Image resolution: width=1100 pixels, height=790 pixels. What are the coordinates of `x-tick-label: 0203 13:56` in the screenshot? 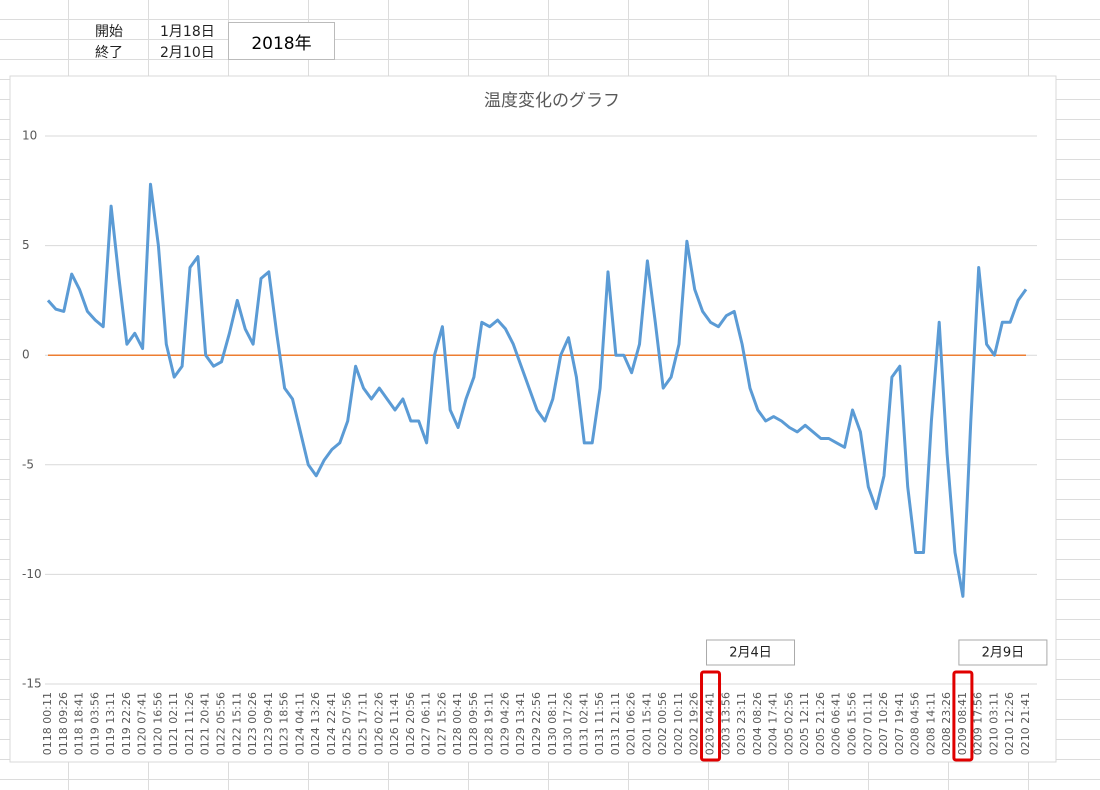 It's located at (725, 723).